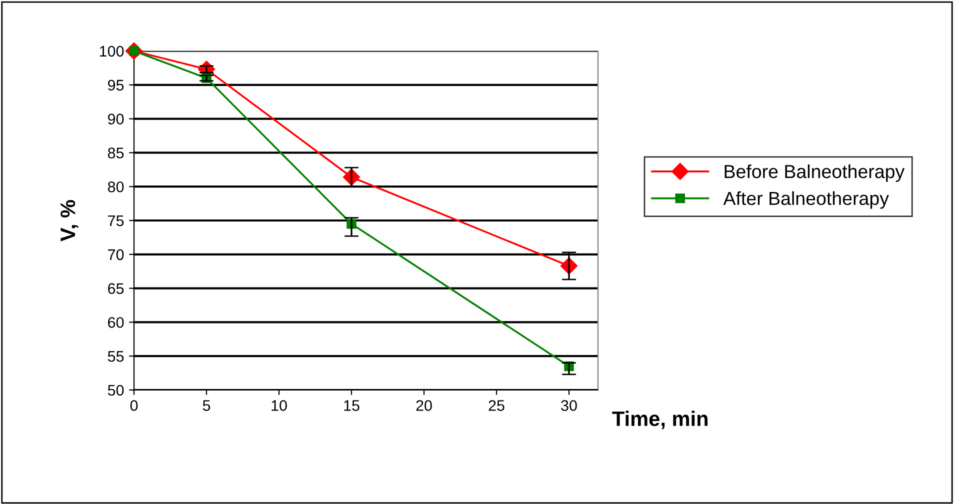  Describe the element at coordinates (116, 153) in the screenshot. I see `y-tick-label: 85` at that location.